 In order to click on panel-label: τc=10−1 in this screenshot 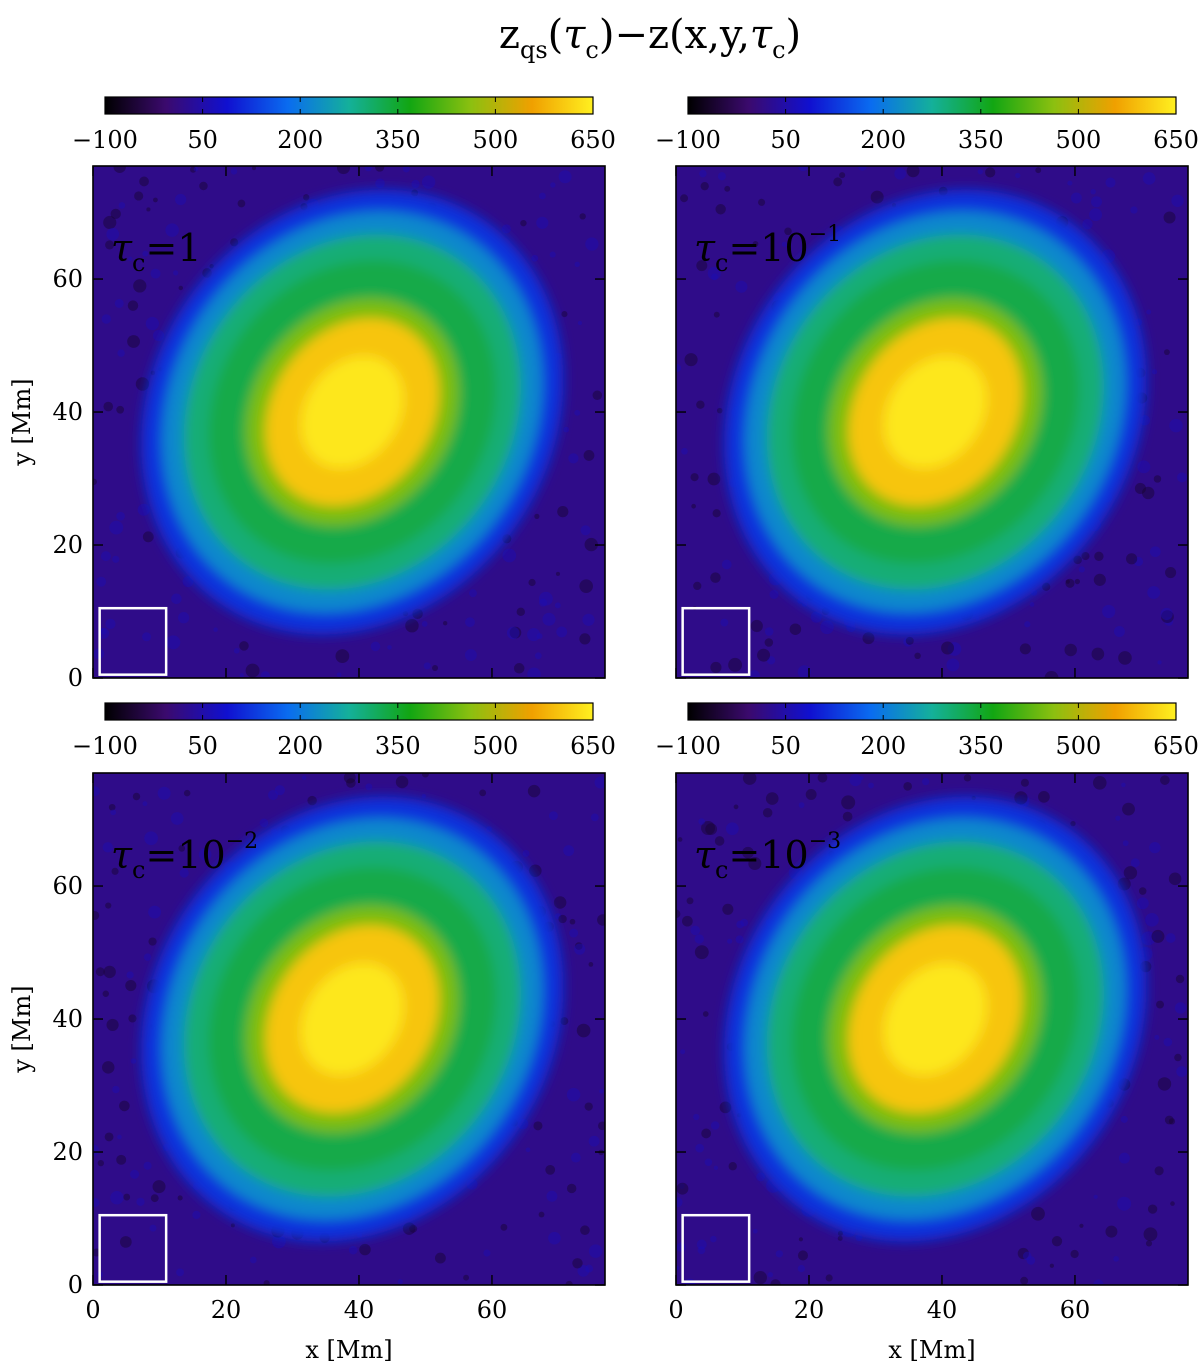, I will do `click(767, 249)`.